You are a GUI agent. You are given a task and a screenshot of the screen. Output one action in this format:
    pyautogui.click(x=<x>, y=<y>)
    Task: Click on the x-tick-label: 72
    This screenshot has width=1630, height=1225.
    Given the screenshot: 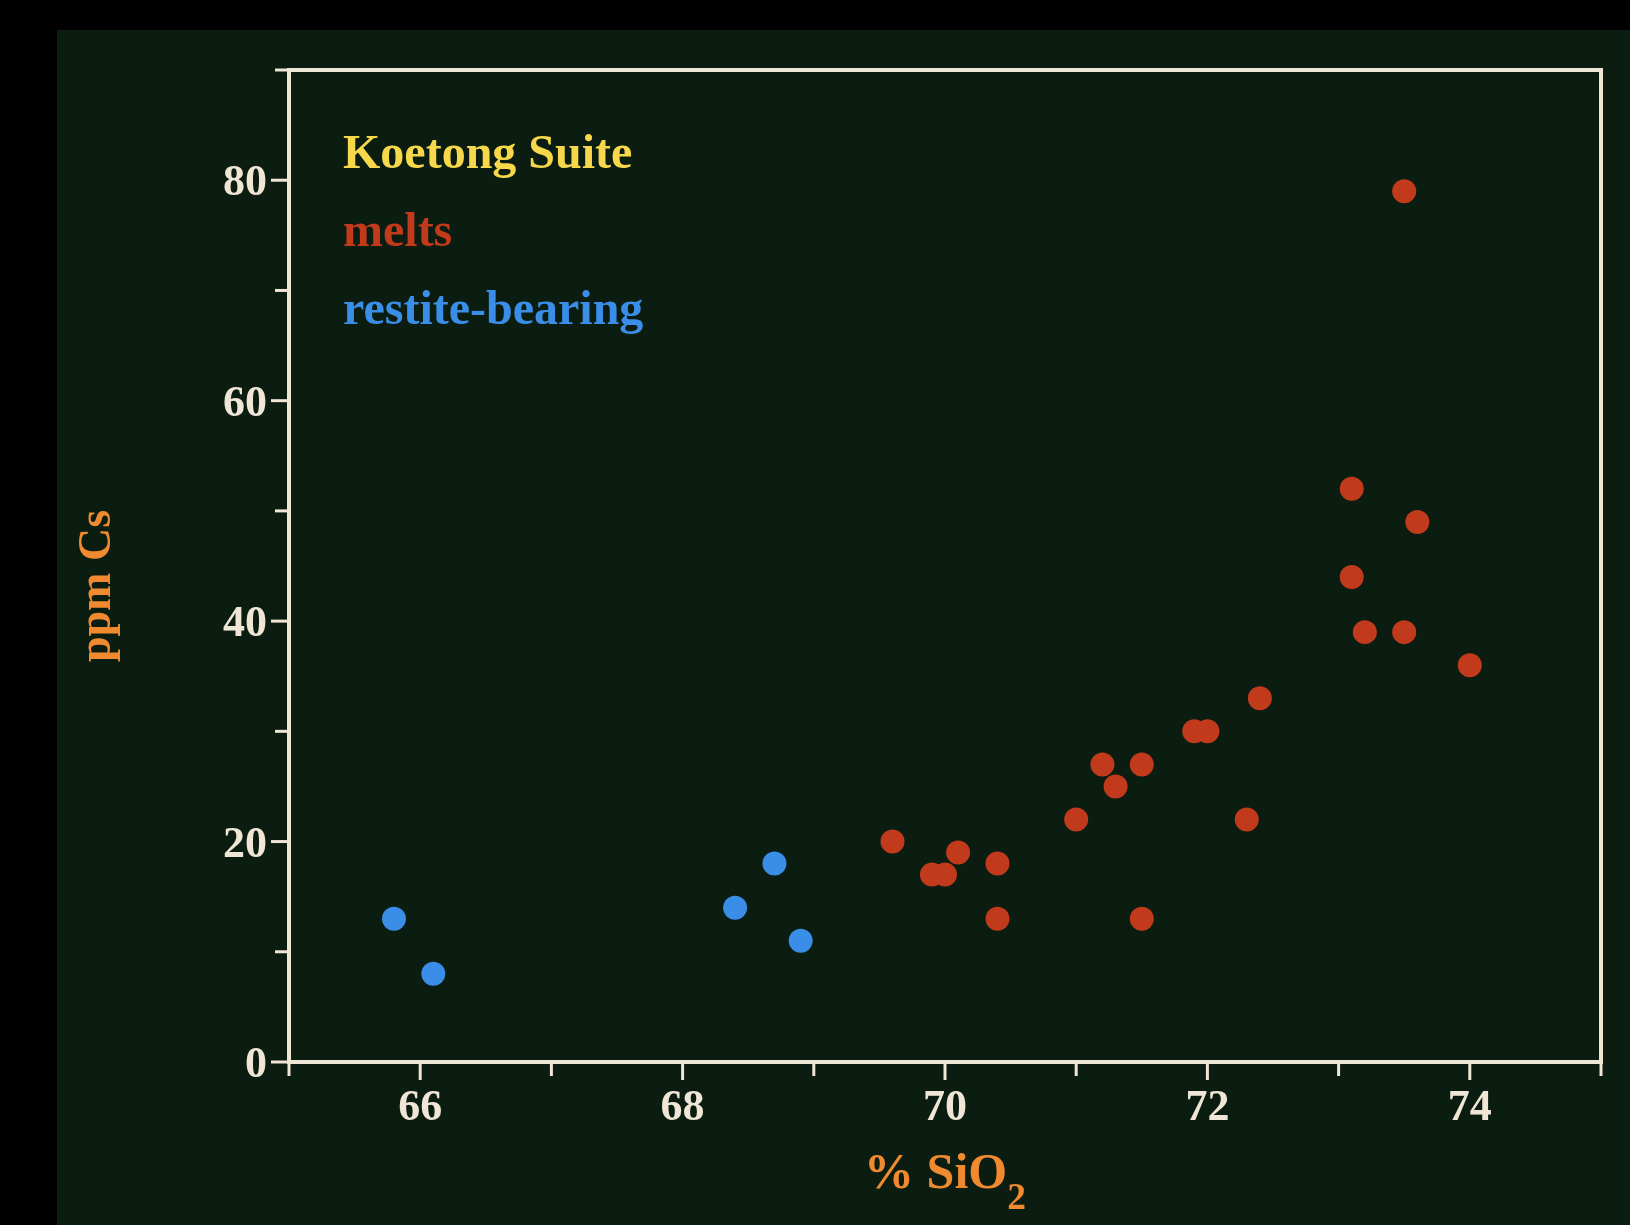 What is the action you would take?
    pyautogui.click(x=1207, y=1105)
    